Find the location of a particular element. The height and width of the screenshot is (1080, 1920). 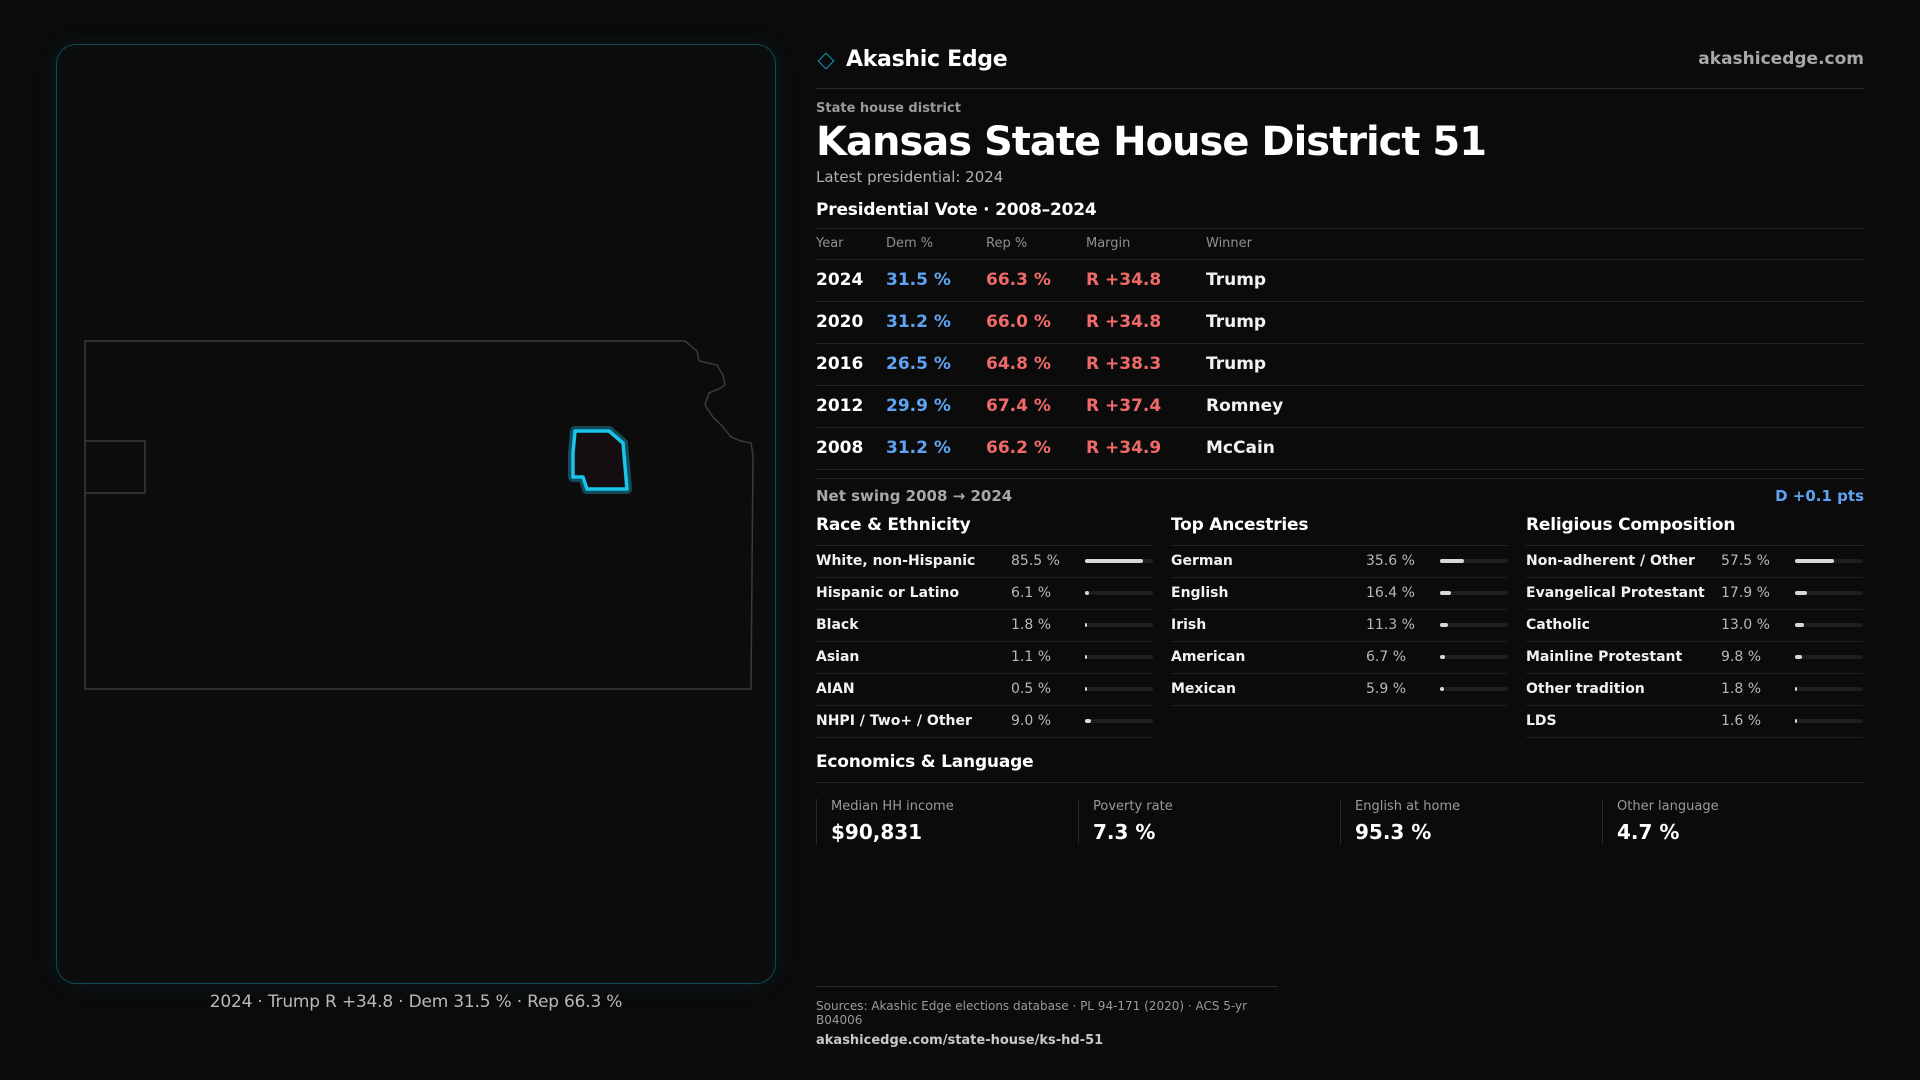

district-highlight is located at coordinates (600, 460).